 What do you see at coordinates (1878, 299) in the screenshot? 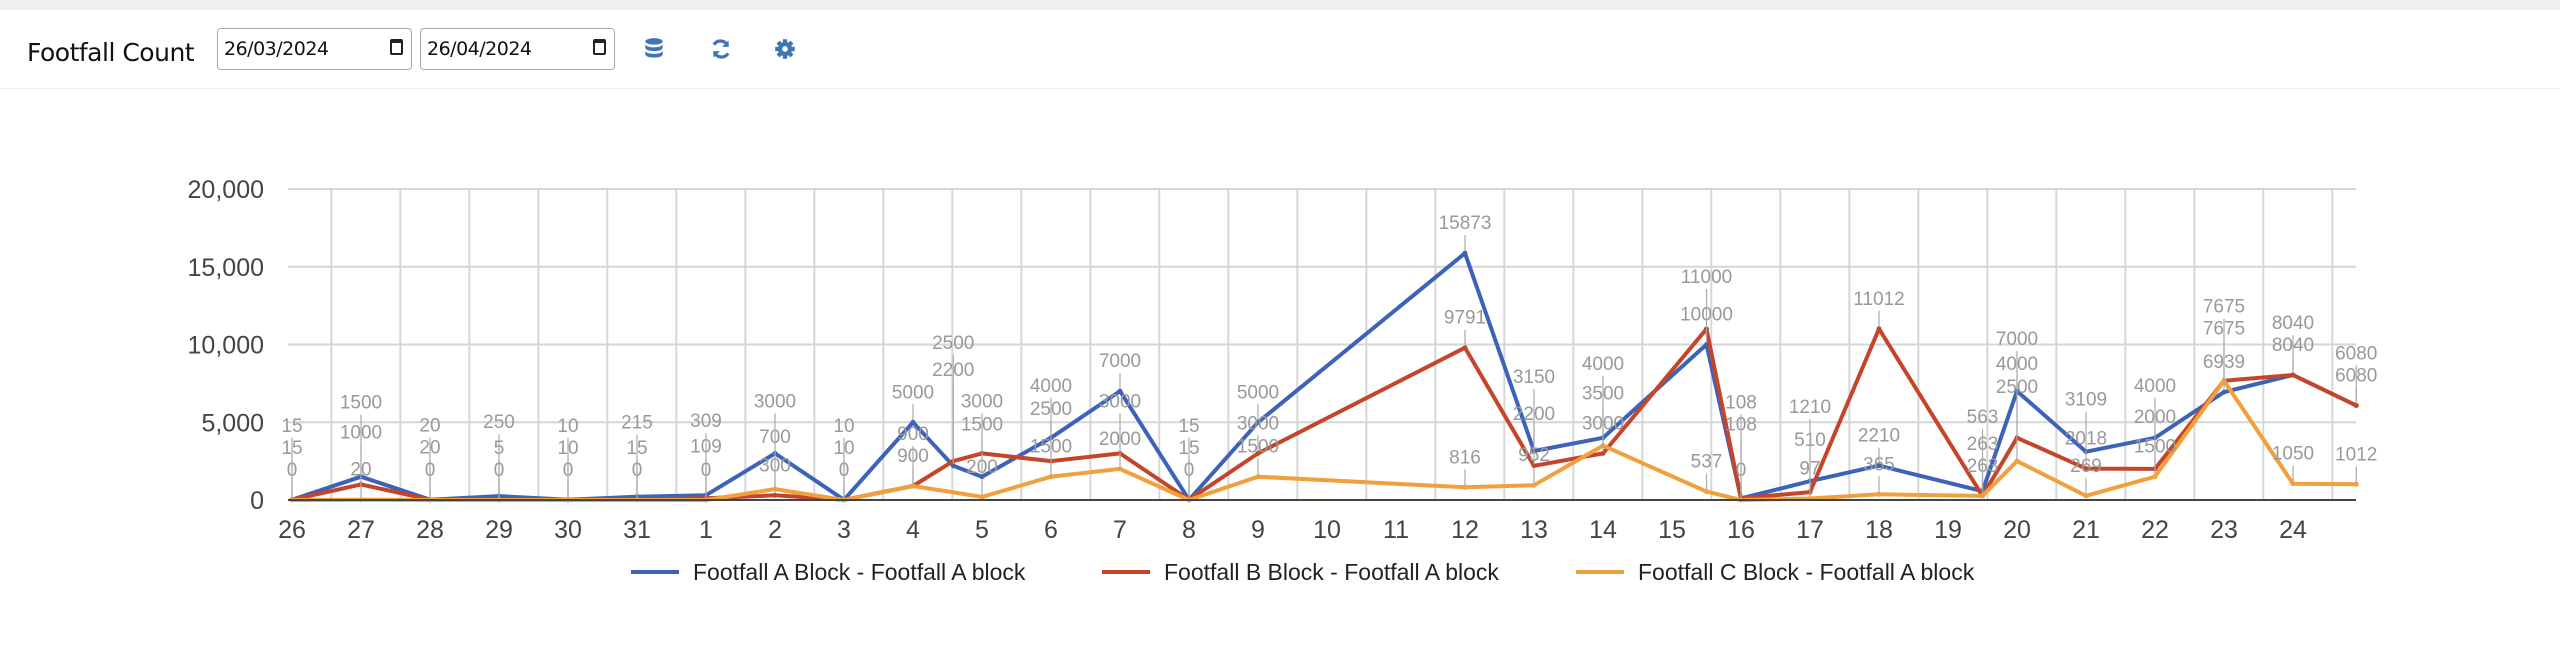
I see `data-label: 11012` at bounding box center [1878, 299].